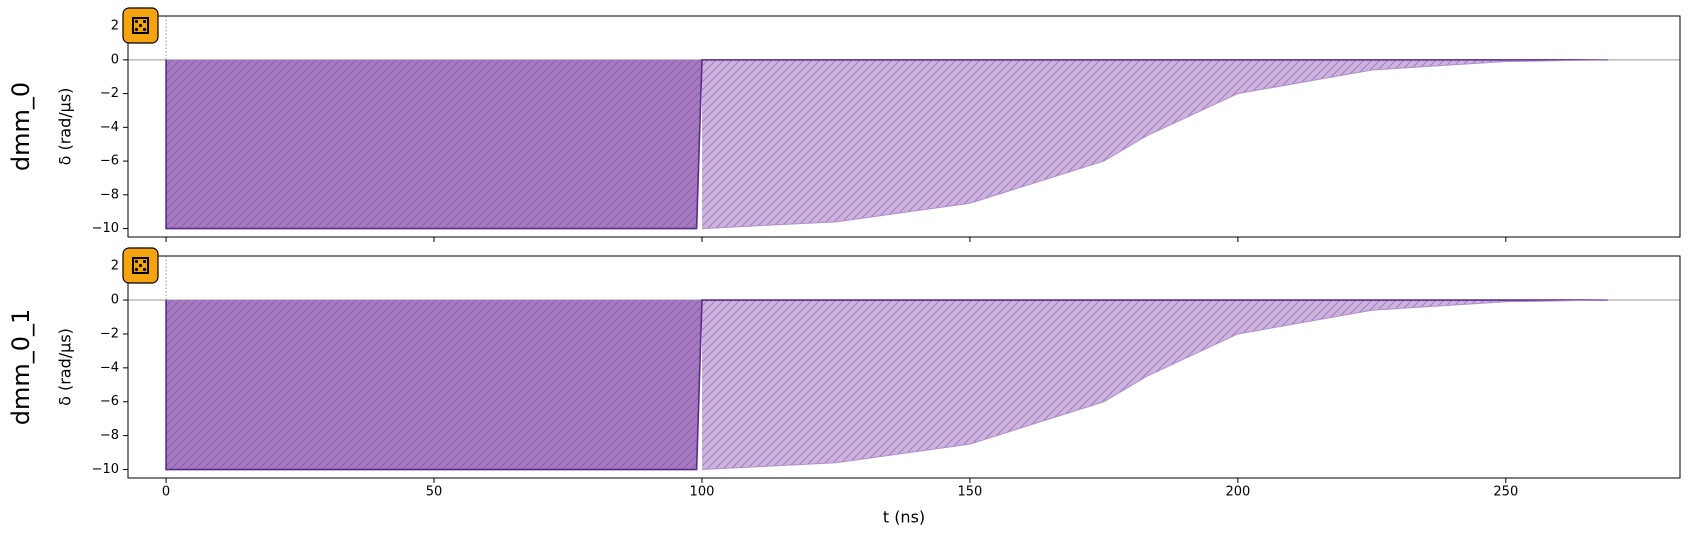  I want to click on x-tick-label: 150, so click(970, 492).